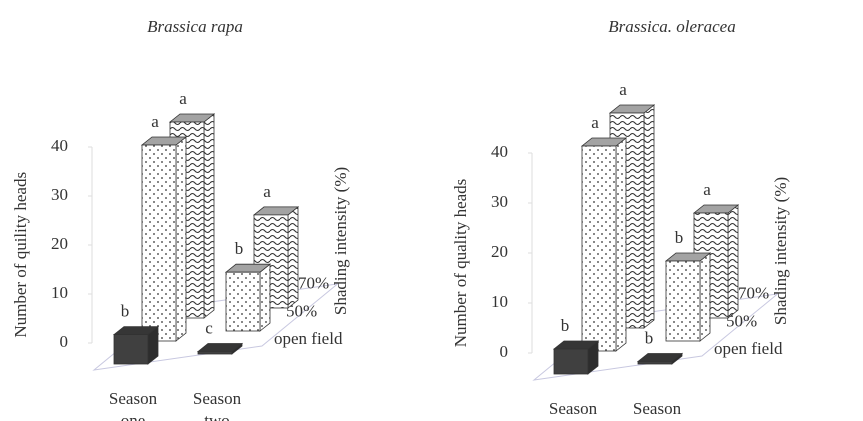 The width and height of the screenshot is (863, 421). I want to click on chart-title: Brassica. oleracea, so click(671, 26).